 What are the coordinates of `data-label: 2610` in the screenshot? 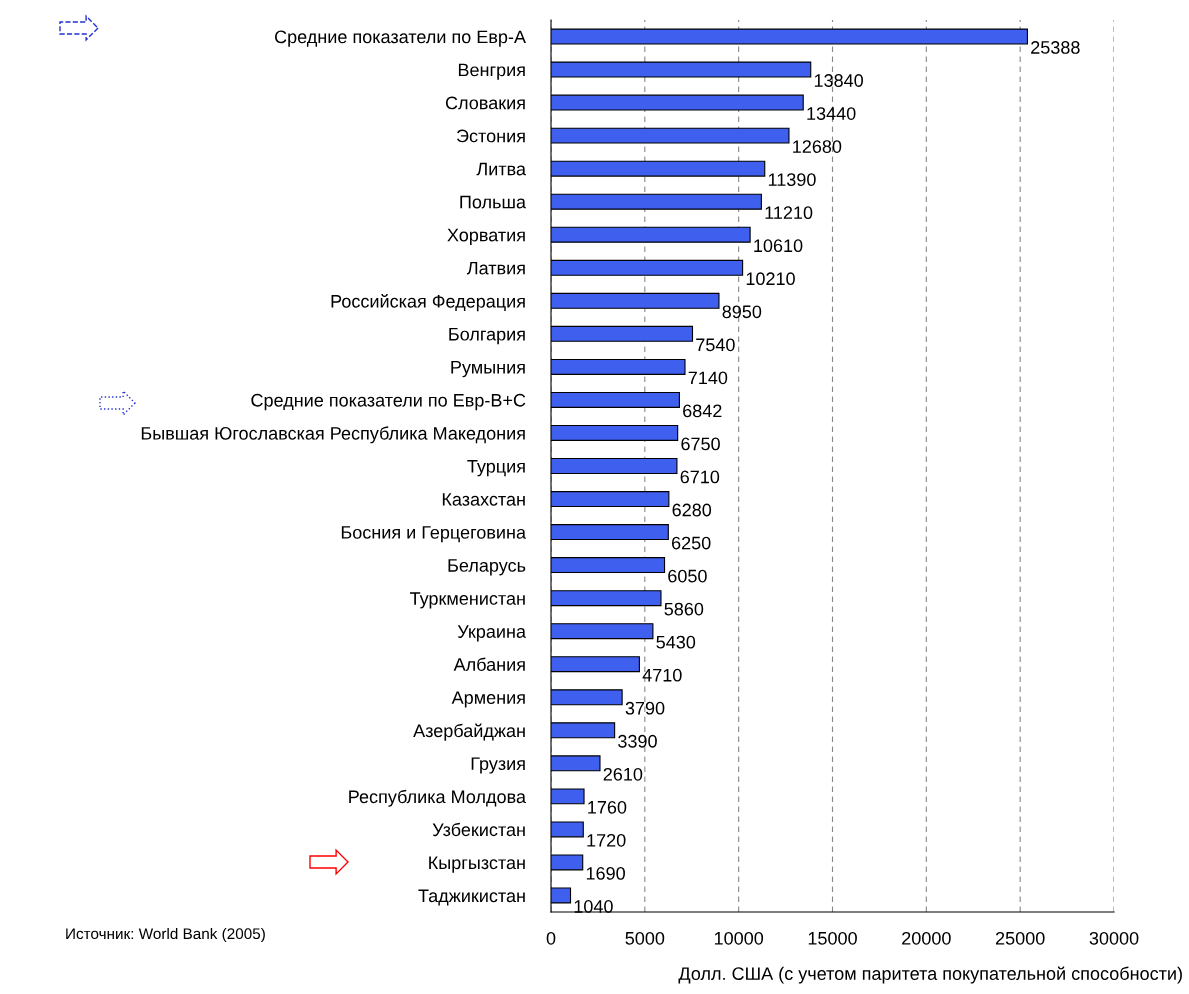 It's located at (623, 774).